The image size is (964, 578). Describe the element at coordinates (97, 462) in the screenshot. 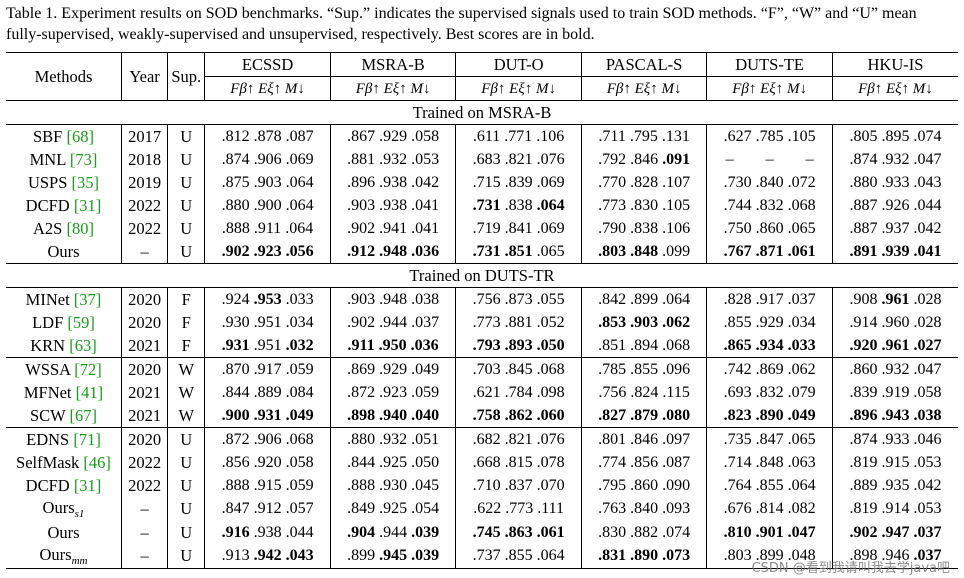

I see `citation-link: [46]` at that location.